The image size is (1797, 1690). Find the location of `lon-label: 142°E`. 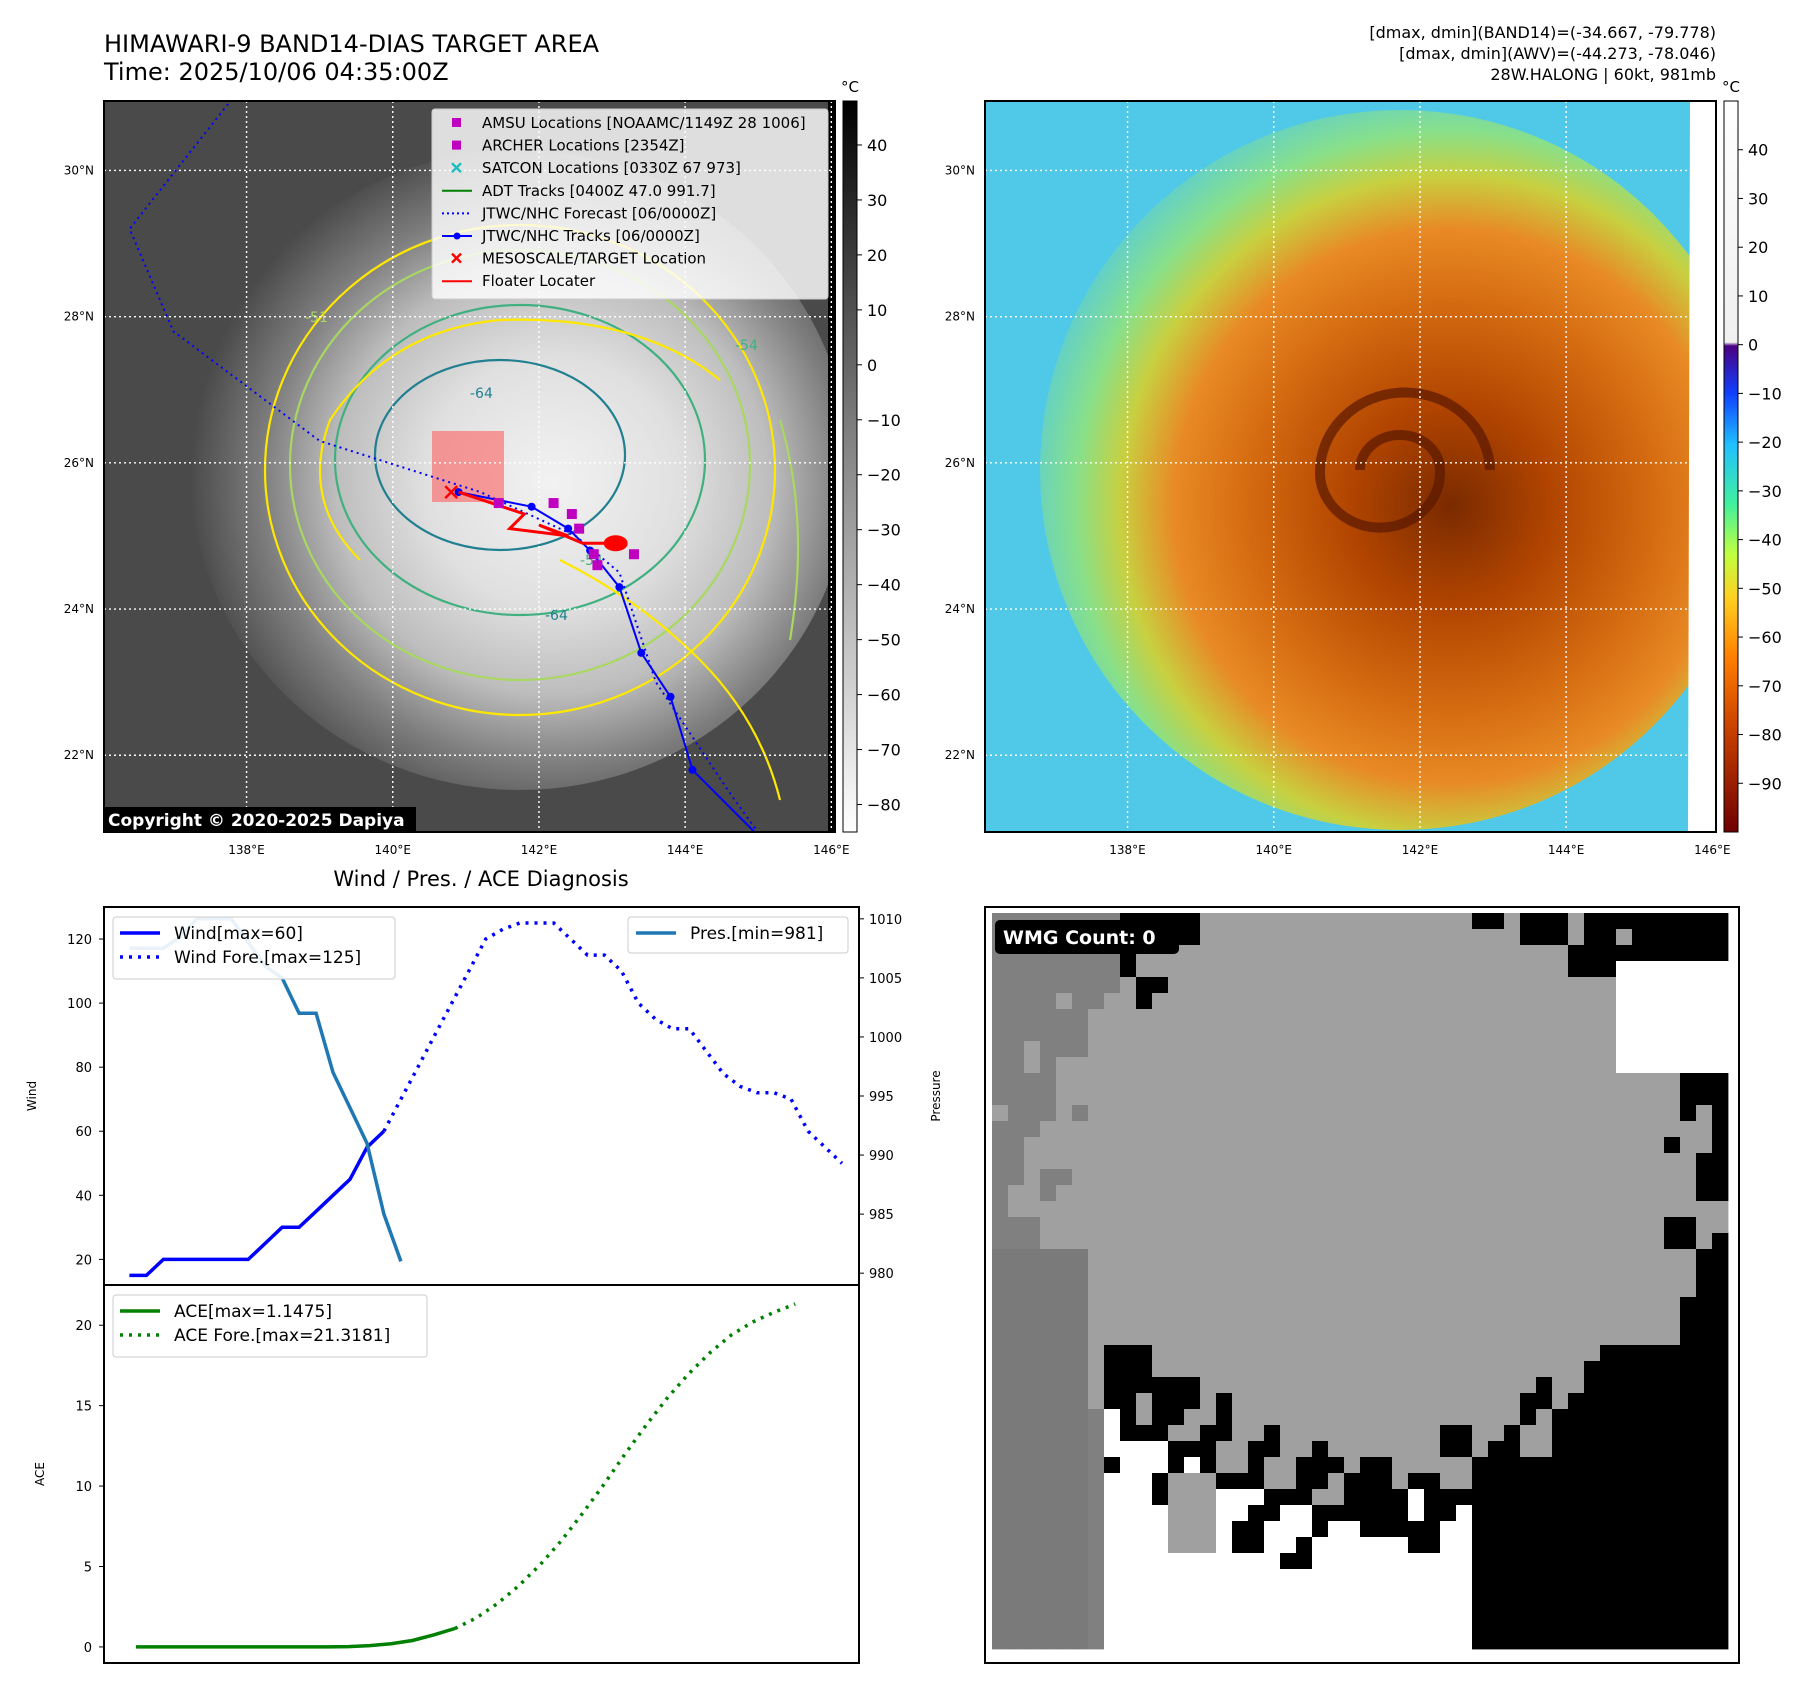

lon-label: 142°E is located at coordinates (1420, 850).